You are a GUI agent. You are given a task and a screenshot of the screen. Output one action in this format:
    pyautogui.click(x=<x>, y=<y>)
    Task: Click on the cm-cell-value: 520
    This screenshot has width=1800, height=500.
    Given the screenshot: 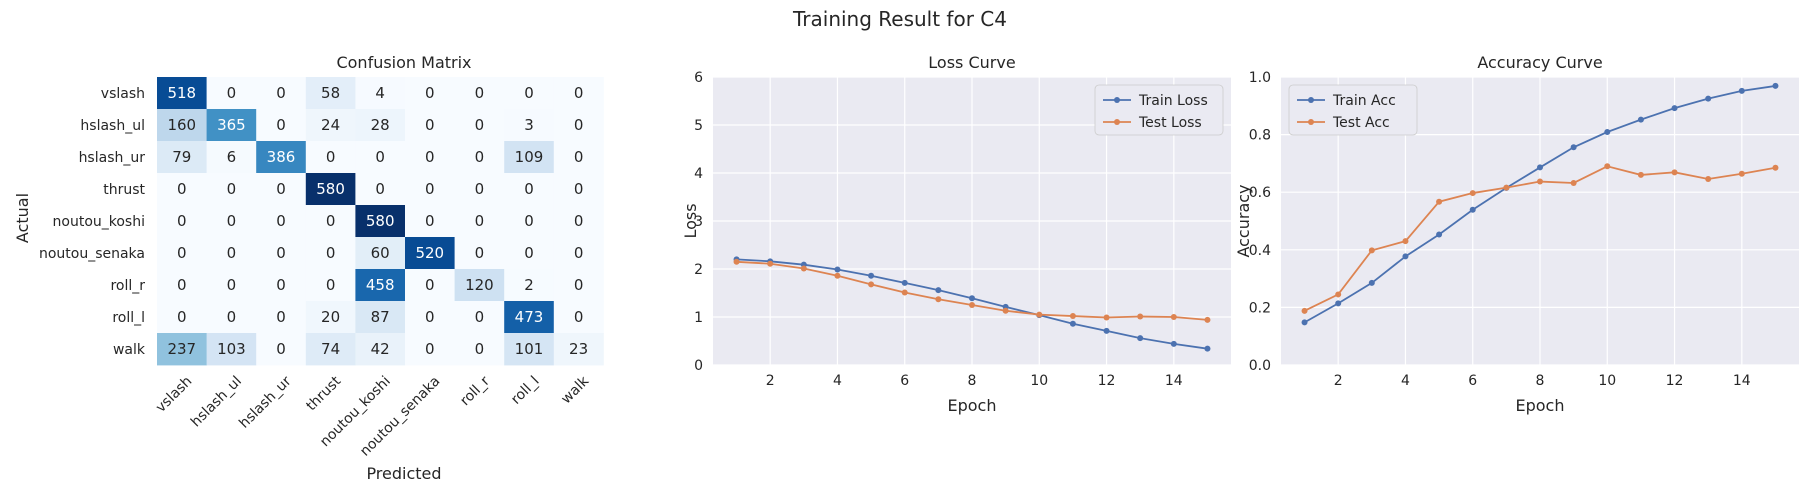 What is the action you would take?
    pyautogui.click(x=429, y=253)
    